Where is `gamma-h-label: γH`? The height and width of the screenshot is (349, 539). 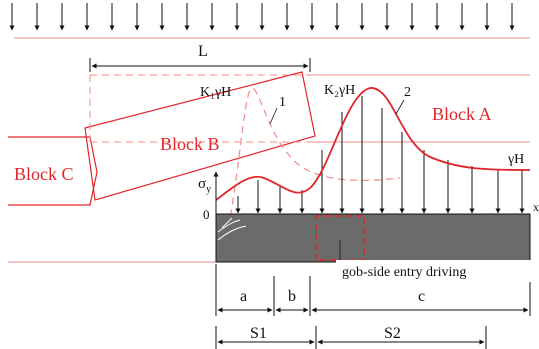
gamma-h-label: γH is located at coordinates (515, 159).